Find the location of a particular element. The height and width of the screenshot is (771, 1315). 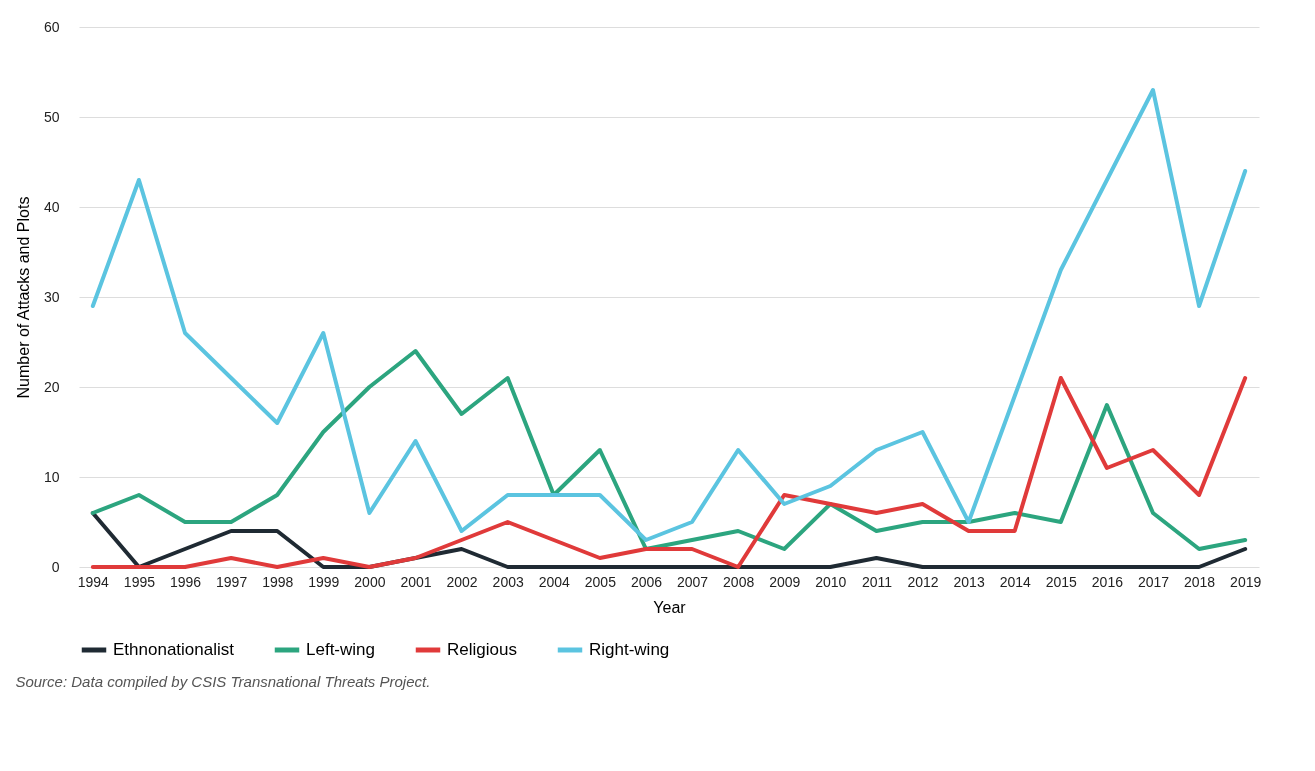

y-tick-label: 20 is located at coordinates (51, 386).